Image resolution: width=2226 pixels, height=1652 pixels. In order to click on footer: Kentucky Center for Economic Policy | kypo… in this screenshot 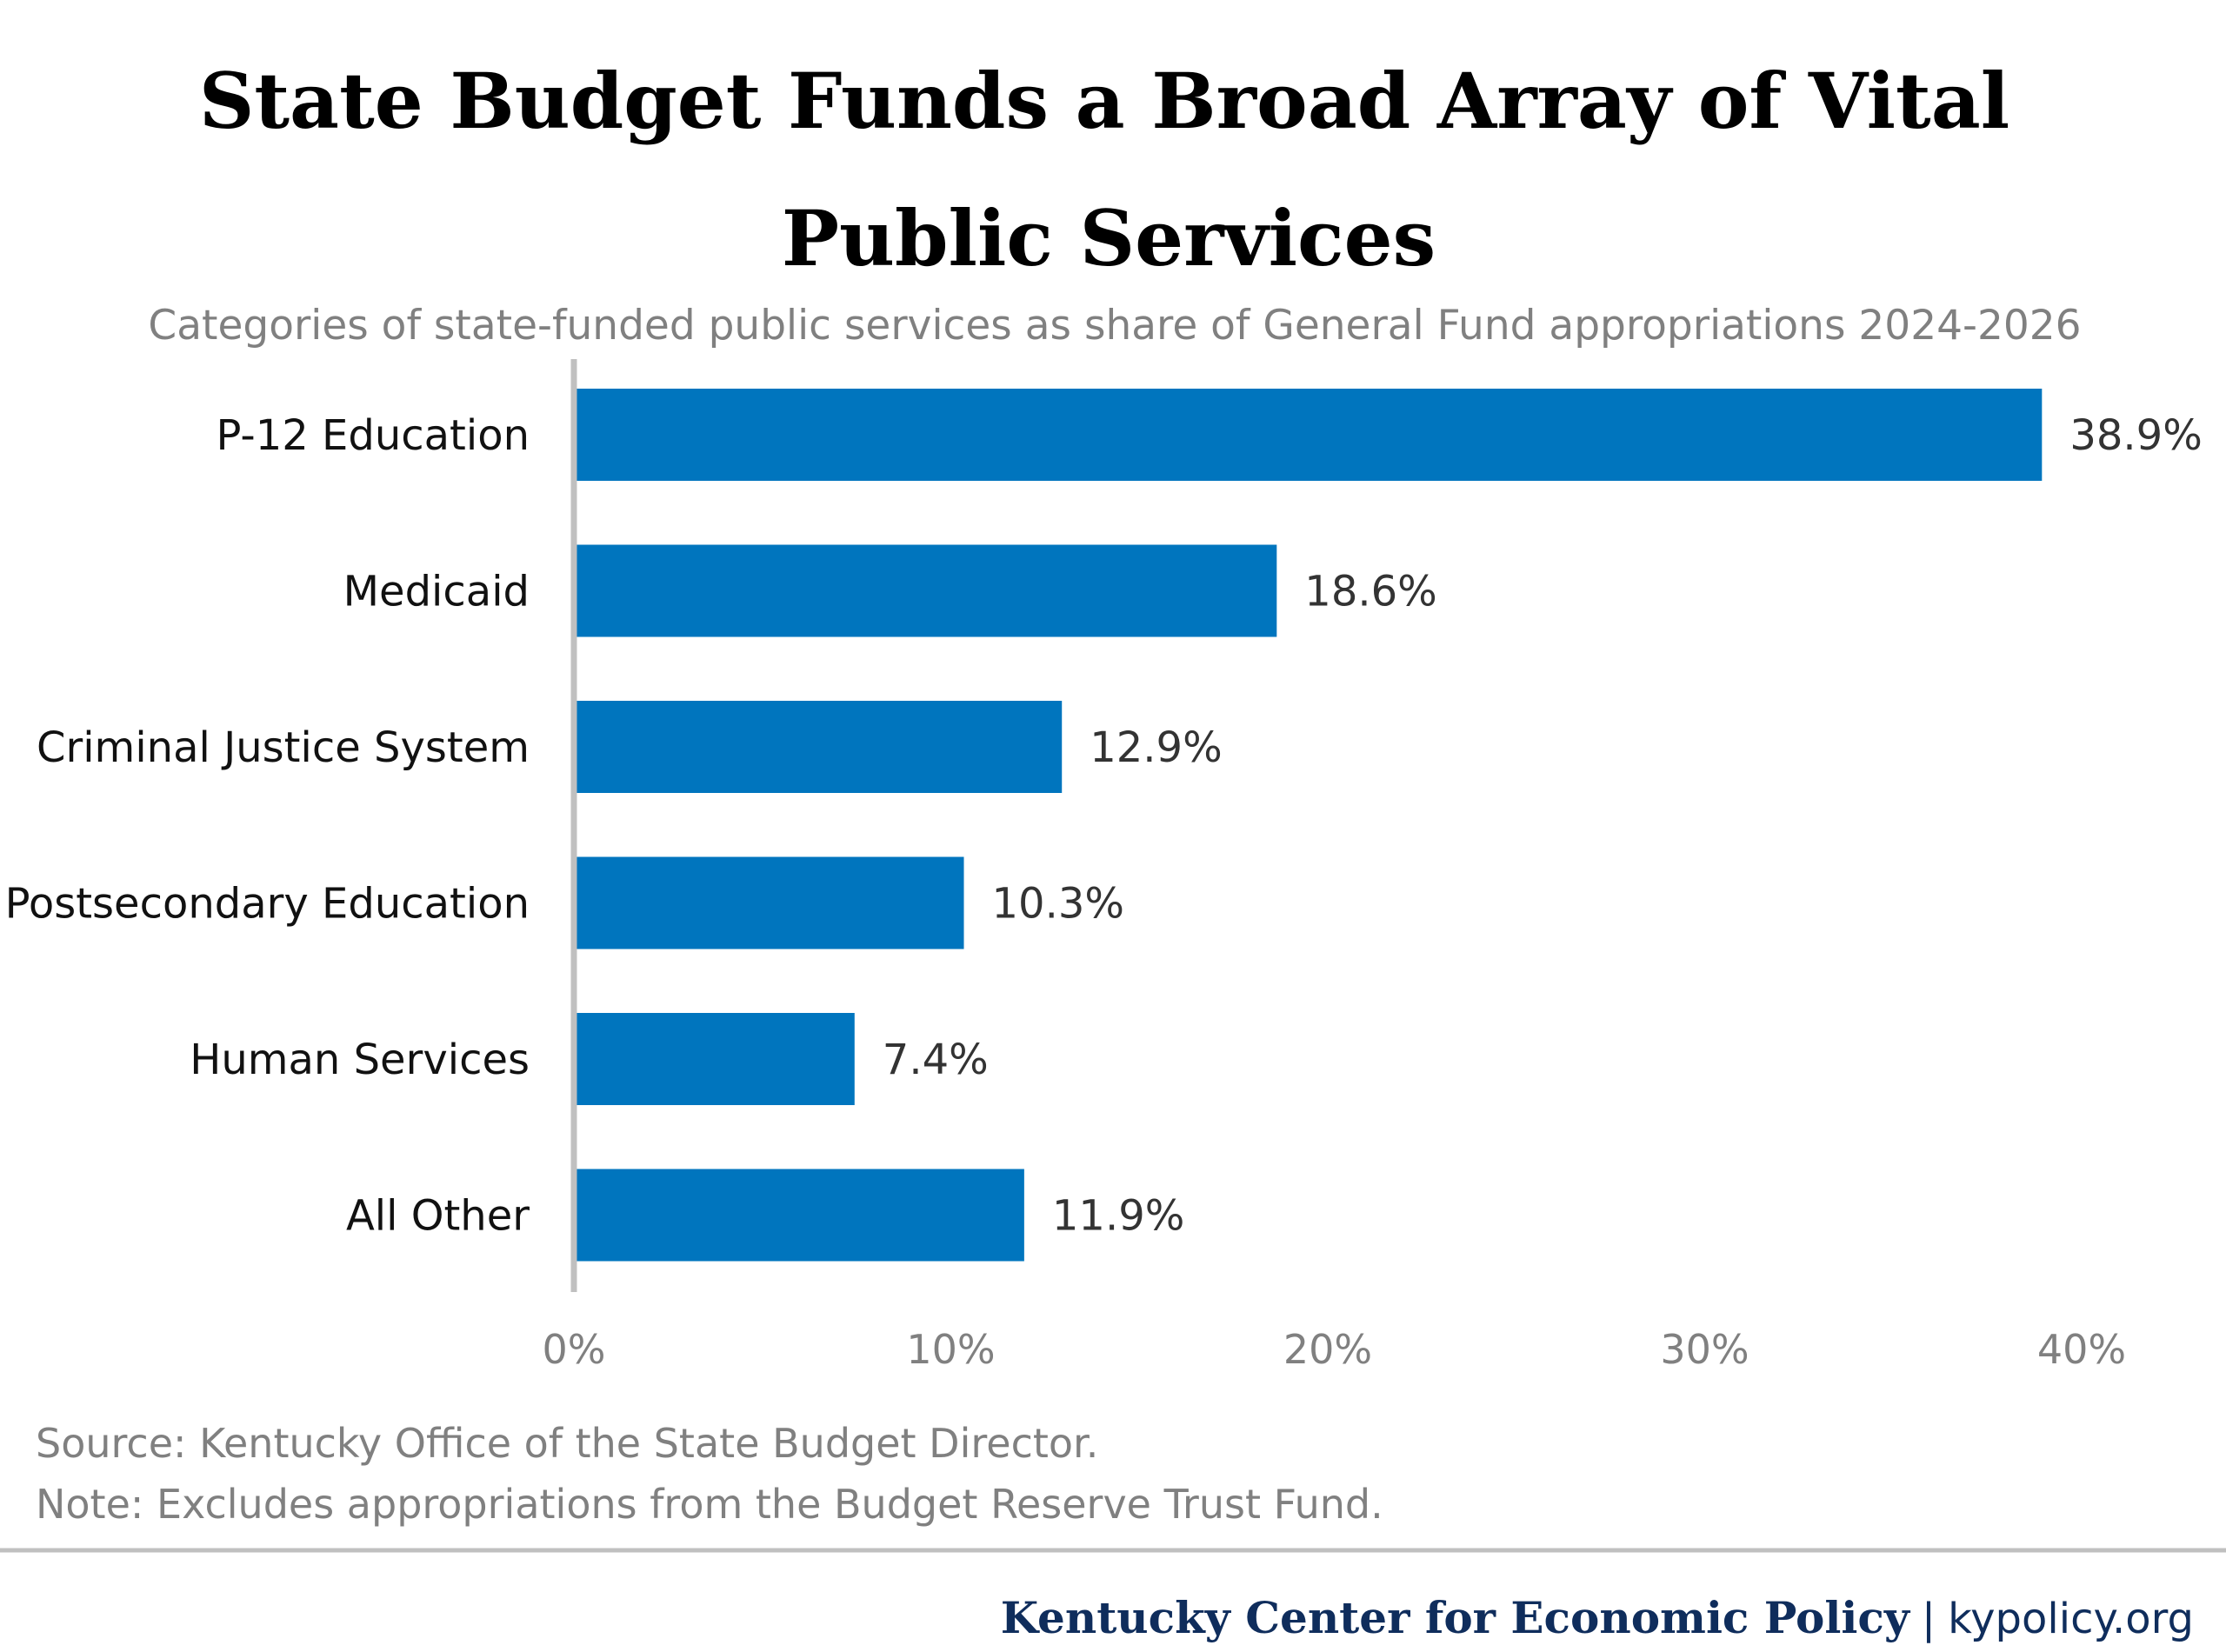, I will do `click(1597, 1617)`.